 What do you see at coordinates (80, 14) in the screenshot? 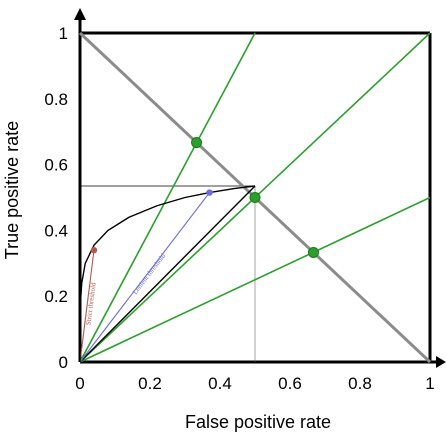
I see `y-axis-arrow` at bounding box center [80, 14].